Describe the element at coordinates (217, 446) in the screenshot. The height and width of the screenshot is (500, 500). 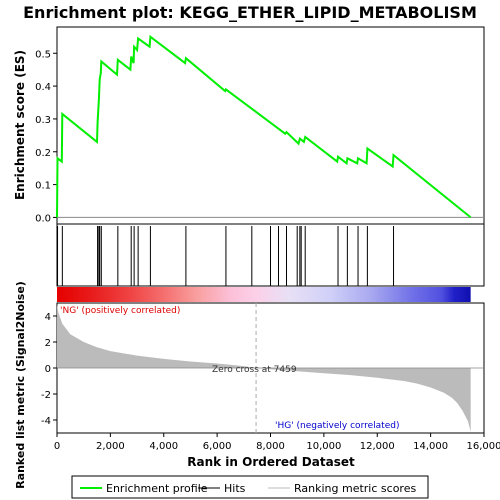
I see `x-tick-label: 6,000` at that location.